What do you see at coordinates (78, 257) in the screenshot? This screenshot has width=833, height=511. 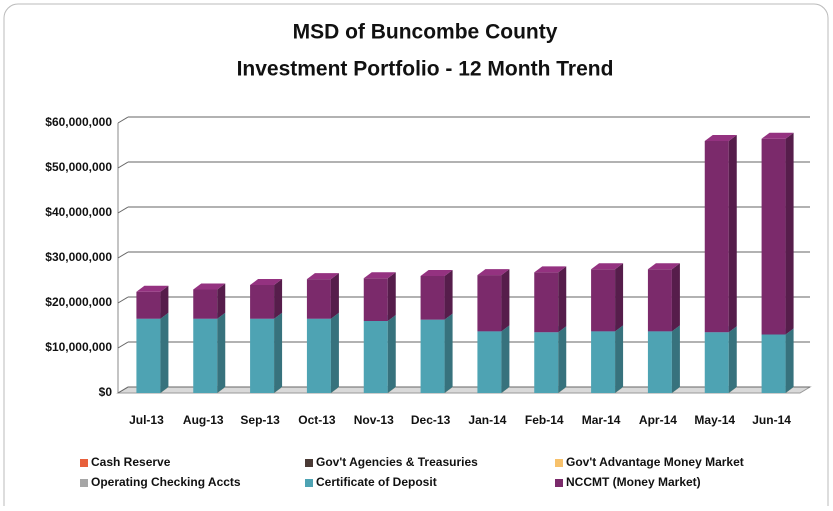 I see `y-tick-label: $30,000,000` at bounding box center [78, 257].